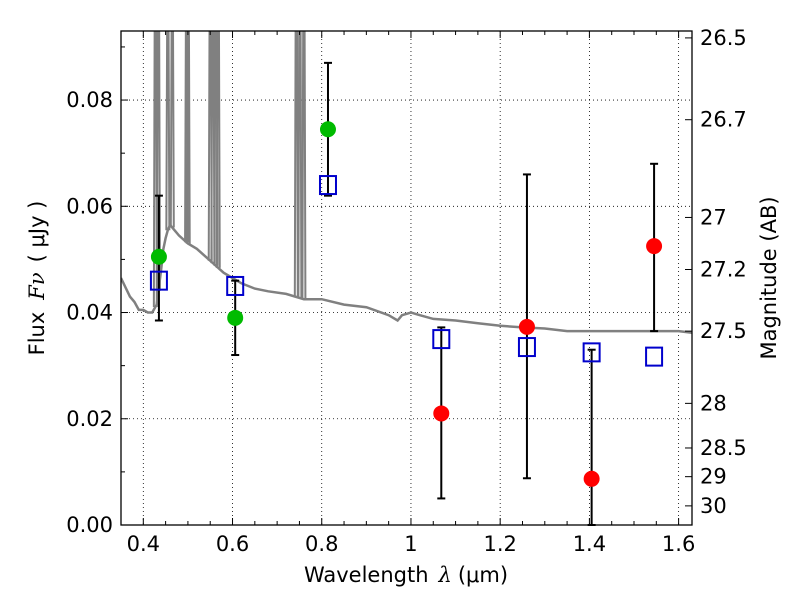 This screenshot has height=600, width=800. Describe the element at coordinates (37, 286) in the screenshot. I see `y-axis-symbol: Fν` at that location.